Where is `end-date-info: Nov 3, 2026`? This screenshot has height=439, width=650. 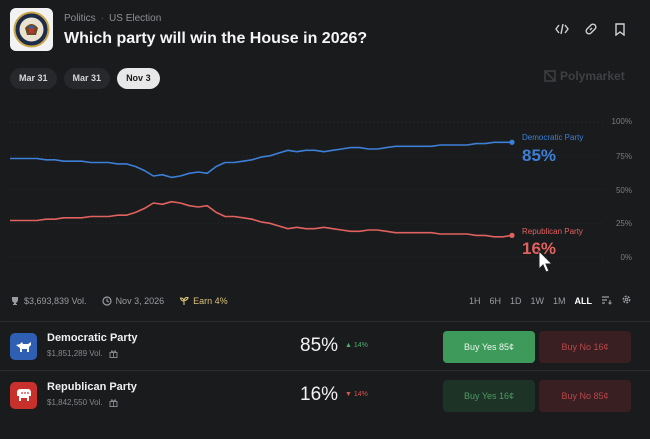
end-date-info: Nov 3, 2026 is located at coordinates (133, 301).